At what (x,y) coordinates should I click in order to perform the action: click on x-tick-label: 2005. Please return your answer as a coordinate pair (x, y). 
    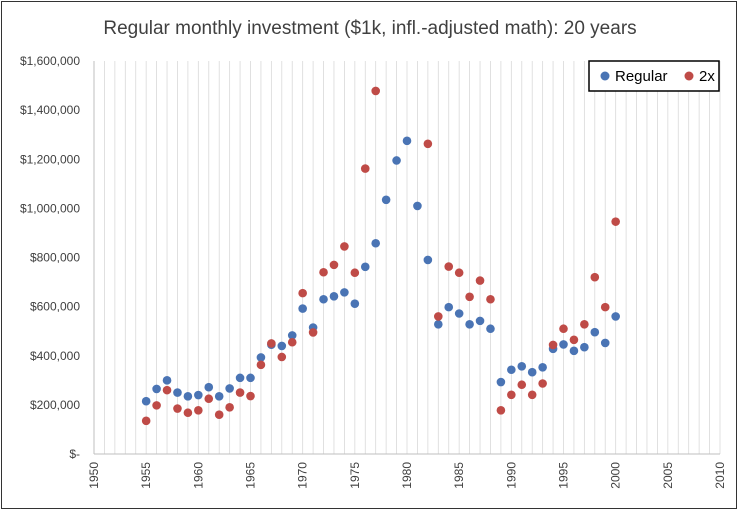
    Looking at the image, I should click on (668, 475).